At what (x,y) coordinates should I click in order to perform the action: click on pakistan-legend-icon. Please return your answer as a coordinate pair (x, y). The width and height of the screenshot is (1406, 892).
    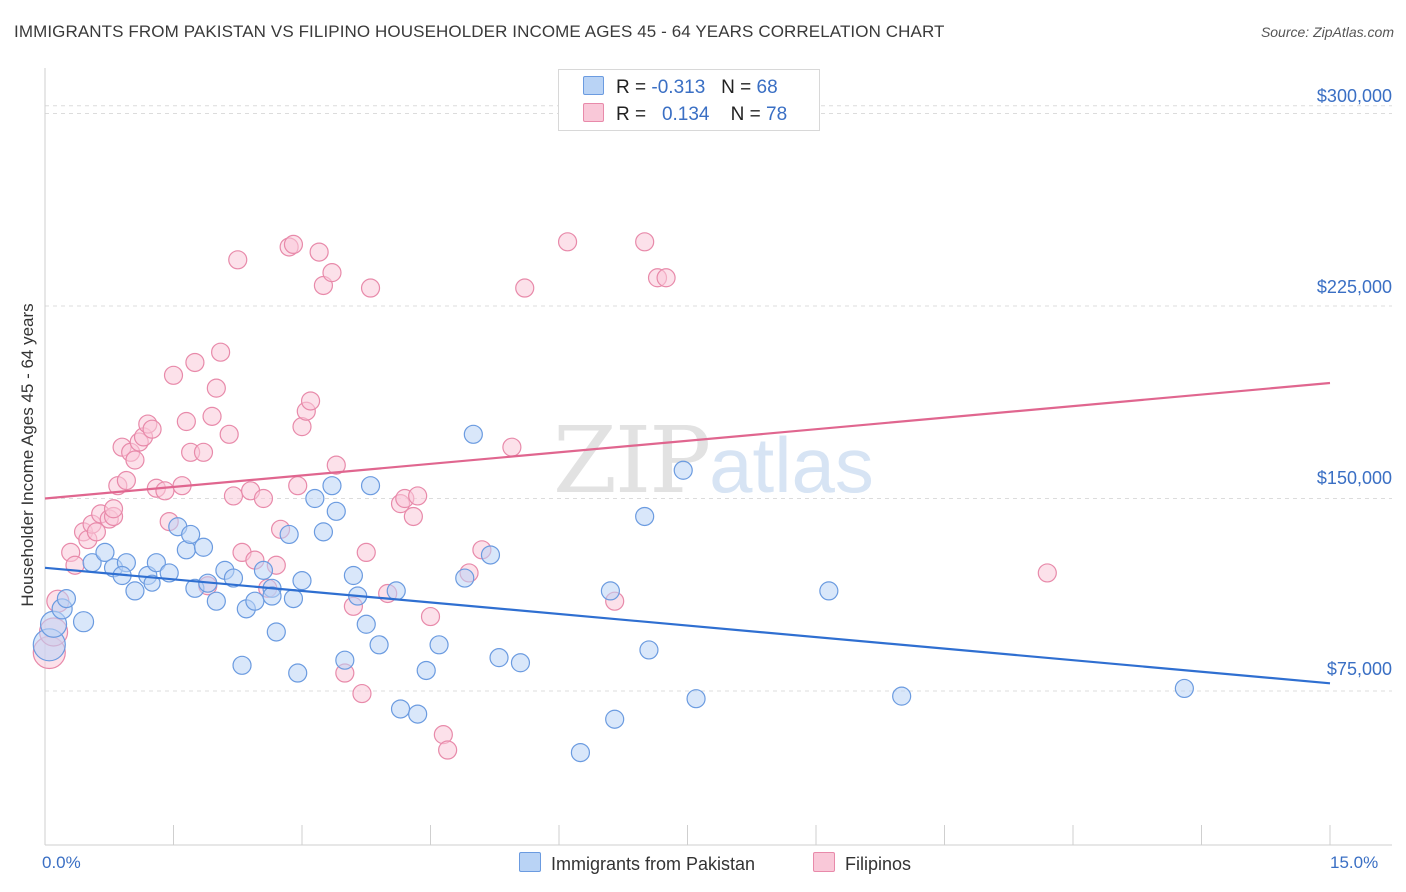
    Looking at the image, I should click on (530, 862).